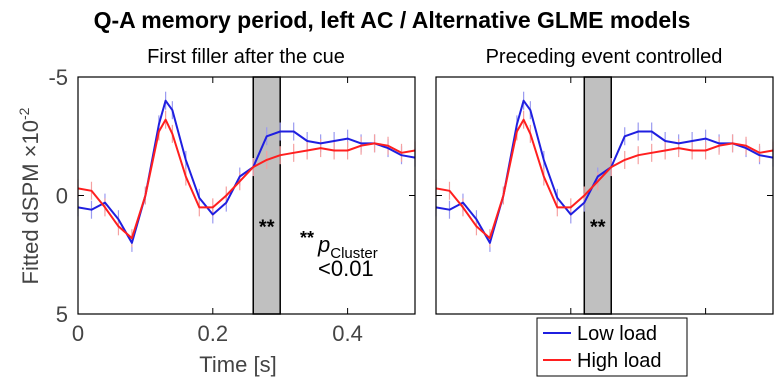 The height and width of the screenshot is (386, 783). I want to click on x-tick-label: 0.4, so click(347, 333).